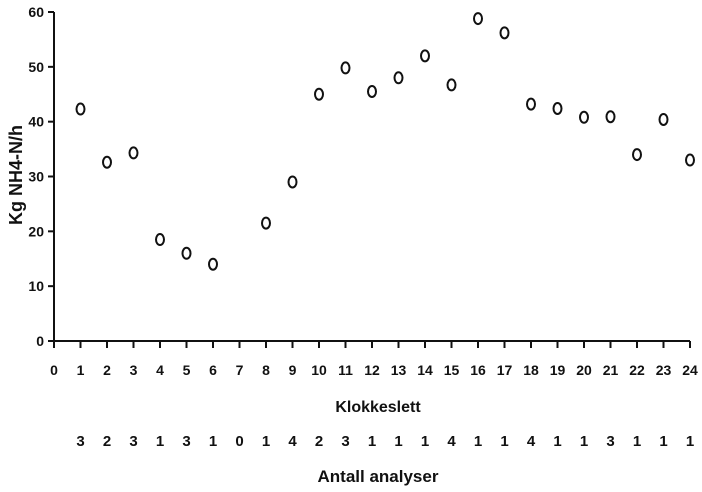 The height and width of the screenshot is (492, 702). Describe the element at coordinates (425, 370) in the screenshot. I see `x-tick-label: 14` at that location.